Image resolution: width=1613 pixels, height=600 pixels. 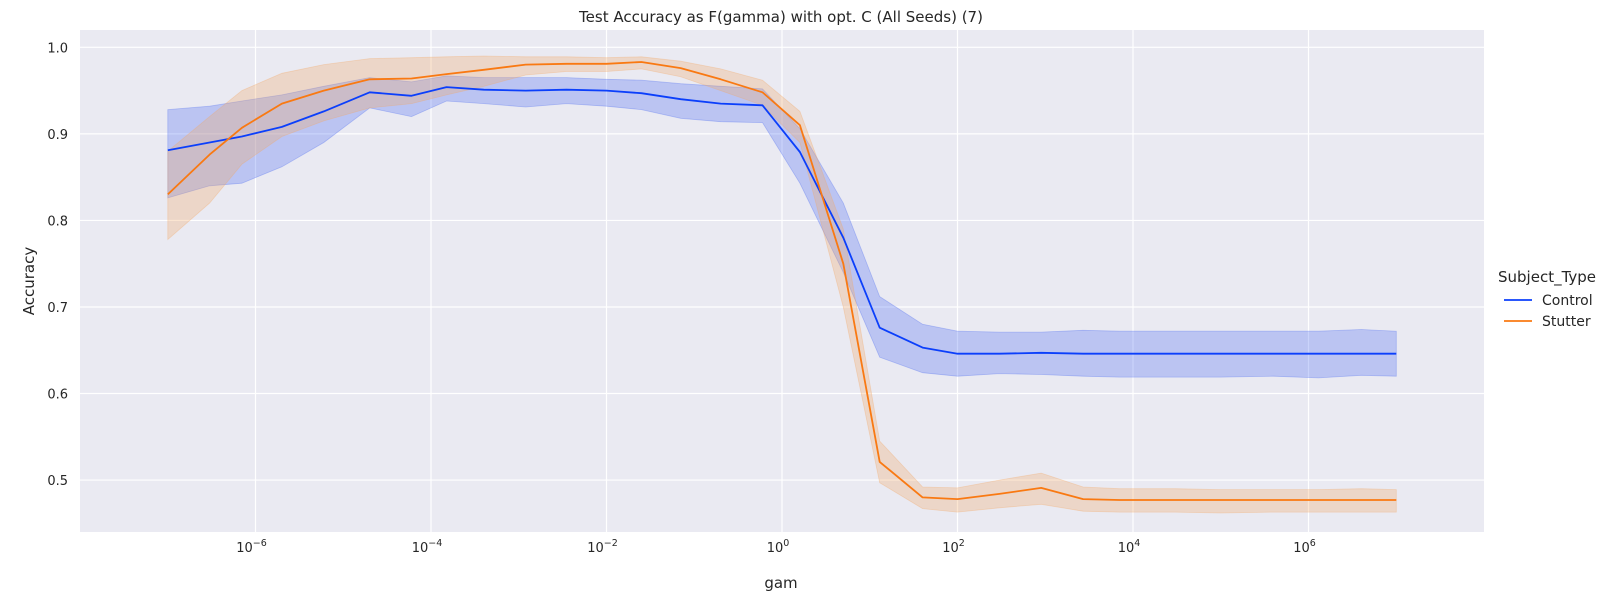 I want to click on legend: Subject_Type Control Stutter, so click(x=1547, y=299).